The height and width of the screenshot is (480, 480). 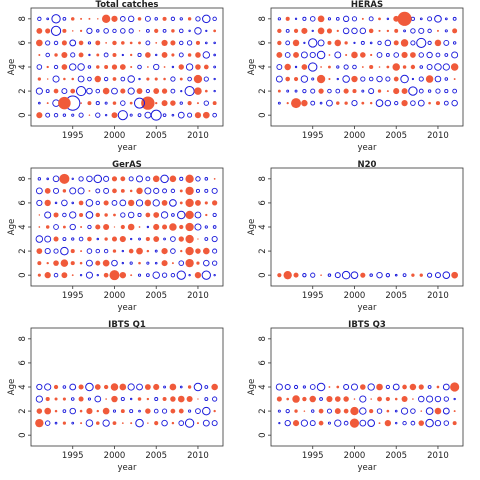 What do you see at coordinates (396, 296) in the screenshot?
I see `x-tick-label: 2005` at bounding box center [396, 296].